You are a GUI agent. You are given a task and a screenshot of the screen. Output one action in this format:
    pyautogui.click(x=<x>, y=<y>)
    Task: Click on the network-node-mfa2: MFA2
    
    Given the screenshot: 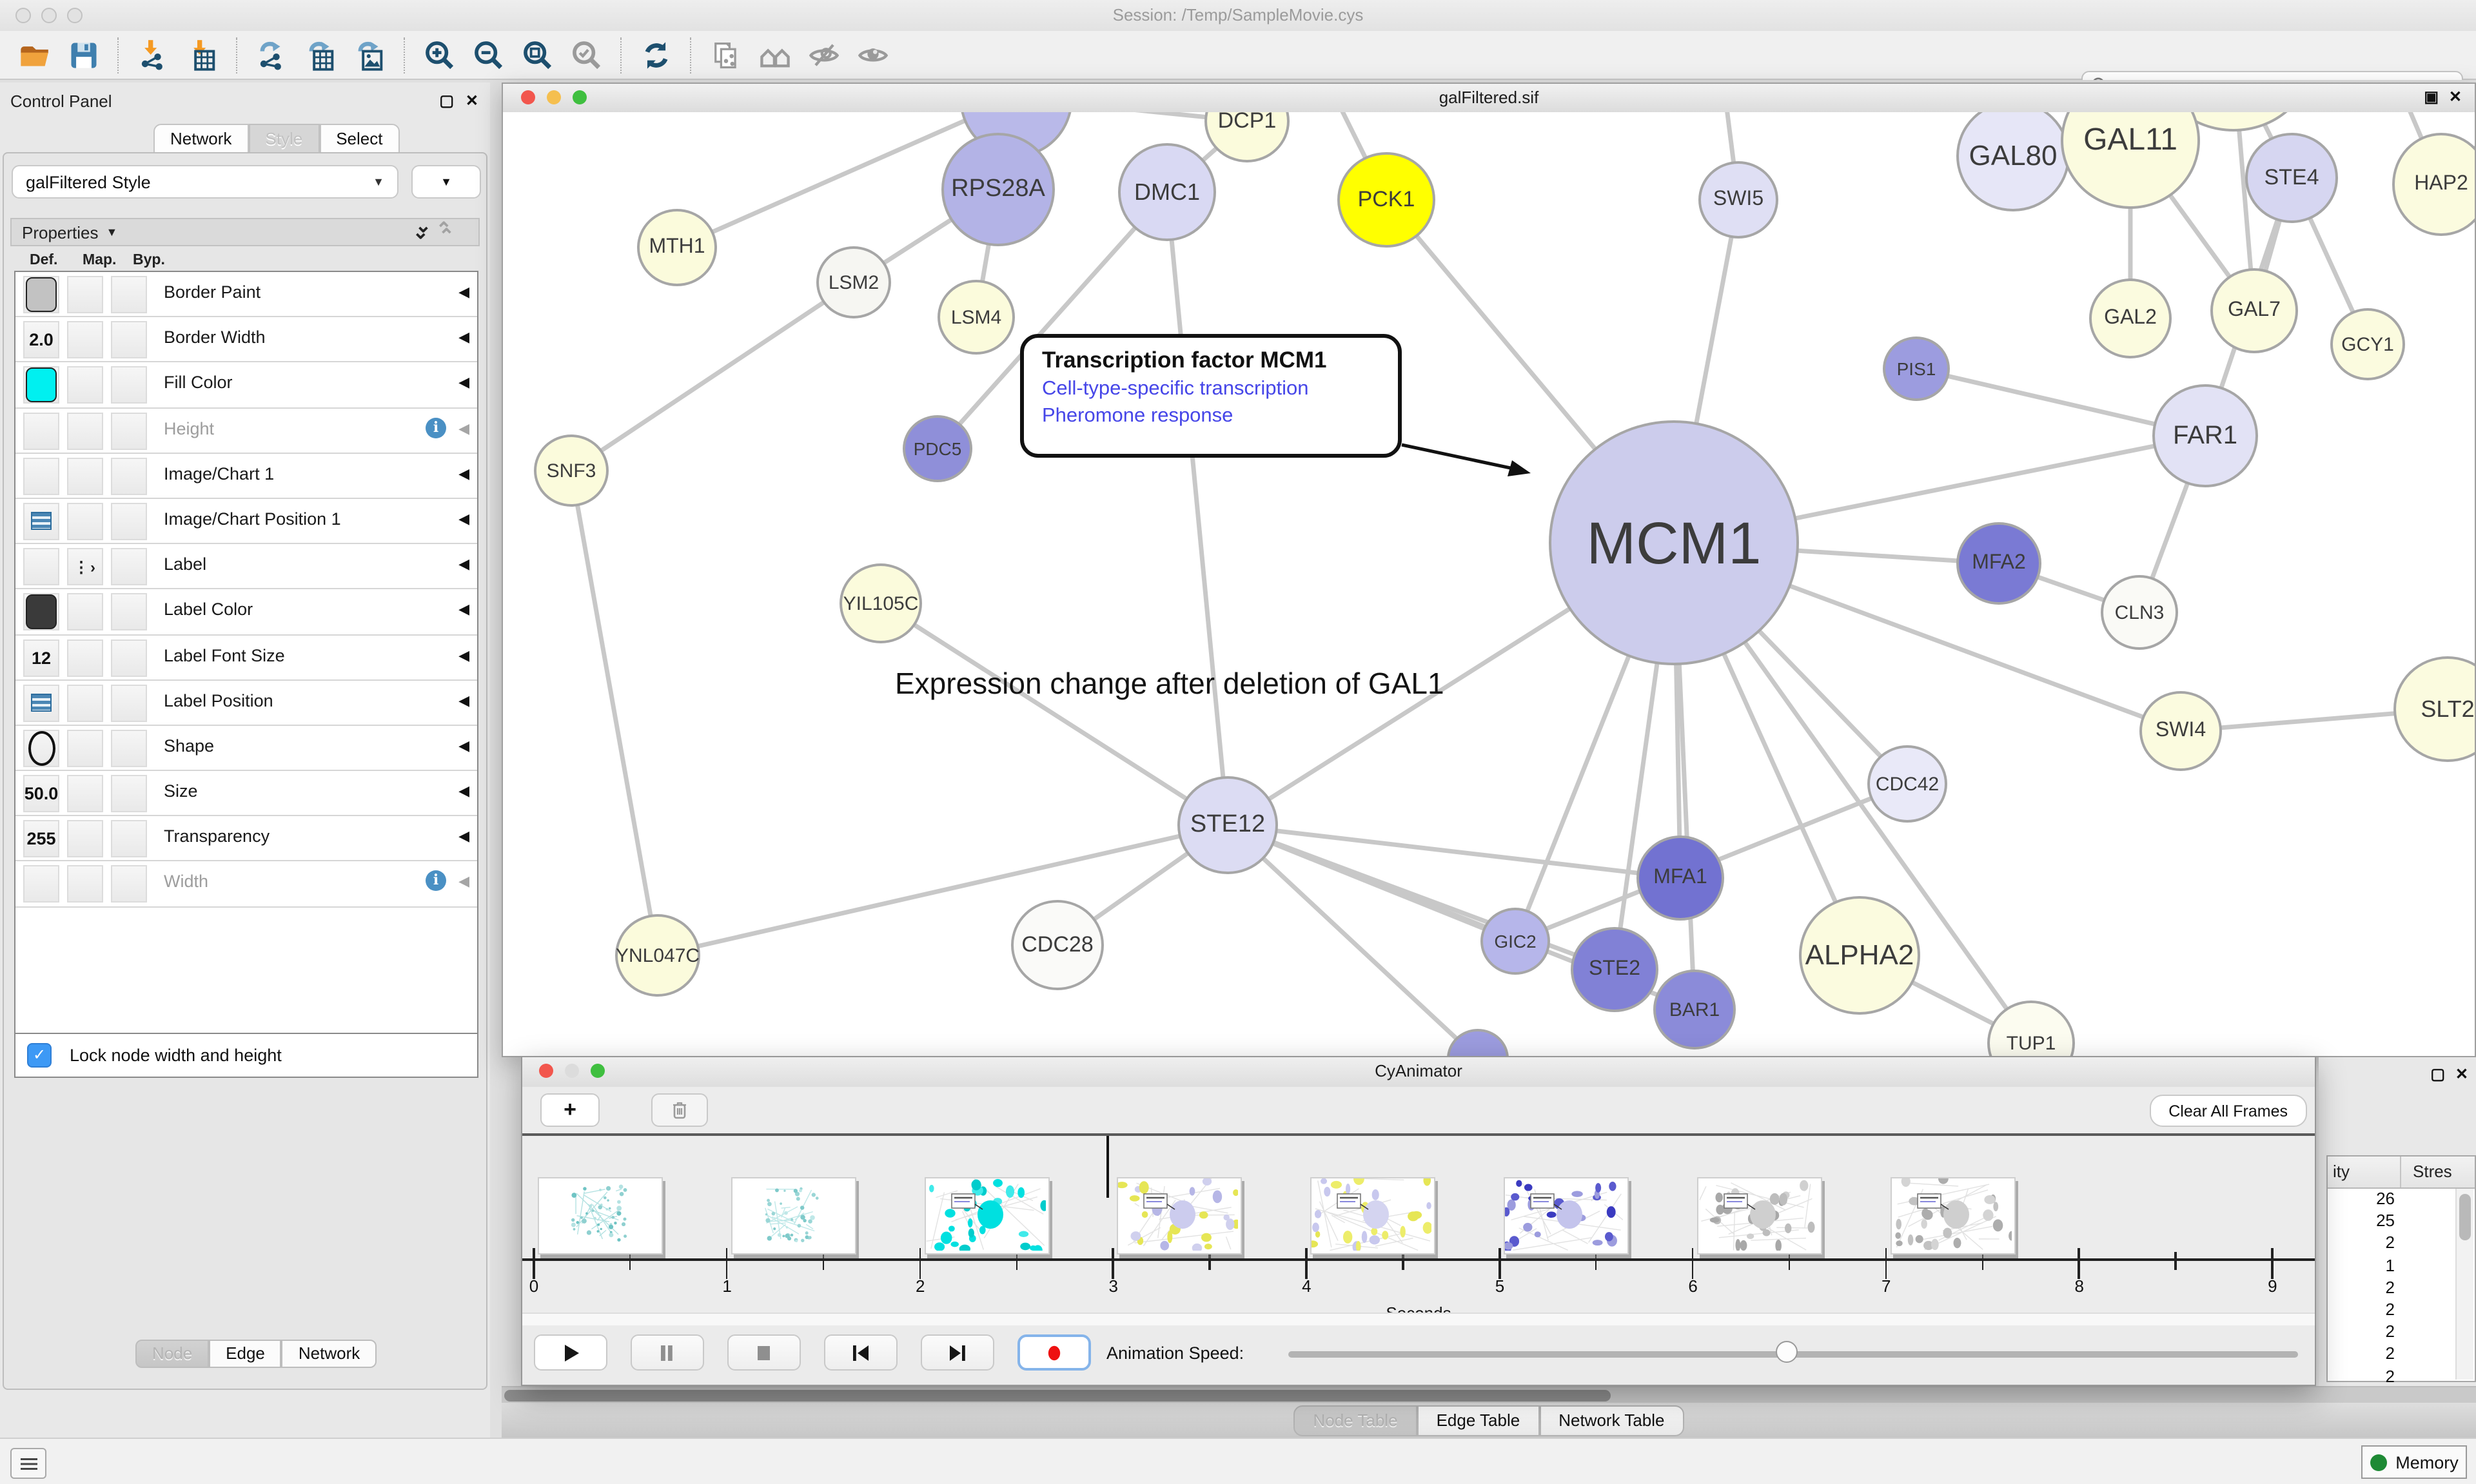 What is the action you would take?
    pyautogui.click(x=1998, y=563)
    